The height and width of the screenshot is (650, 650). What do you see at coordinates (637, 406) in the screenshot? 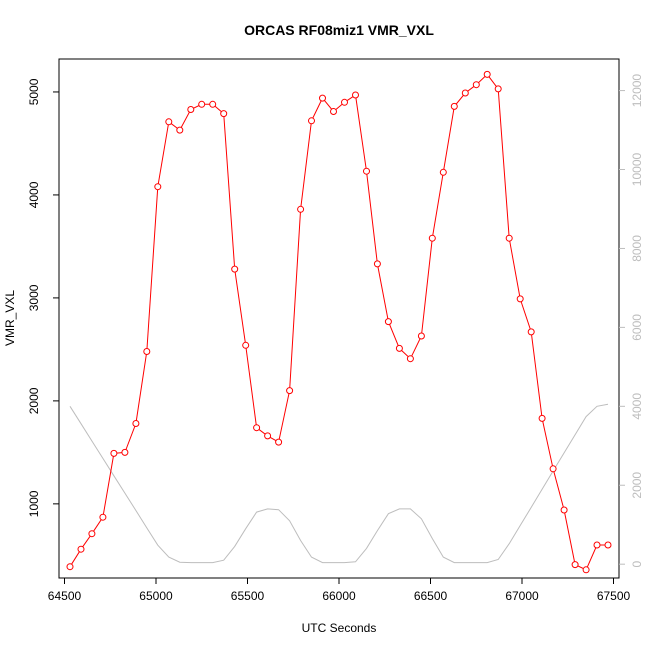
I see `y2-tick-label: 4000` at bounding box center [637, 406].